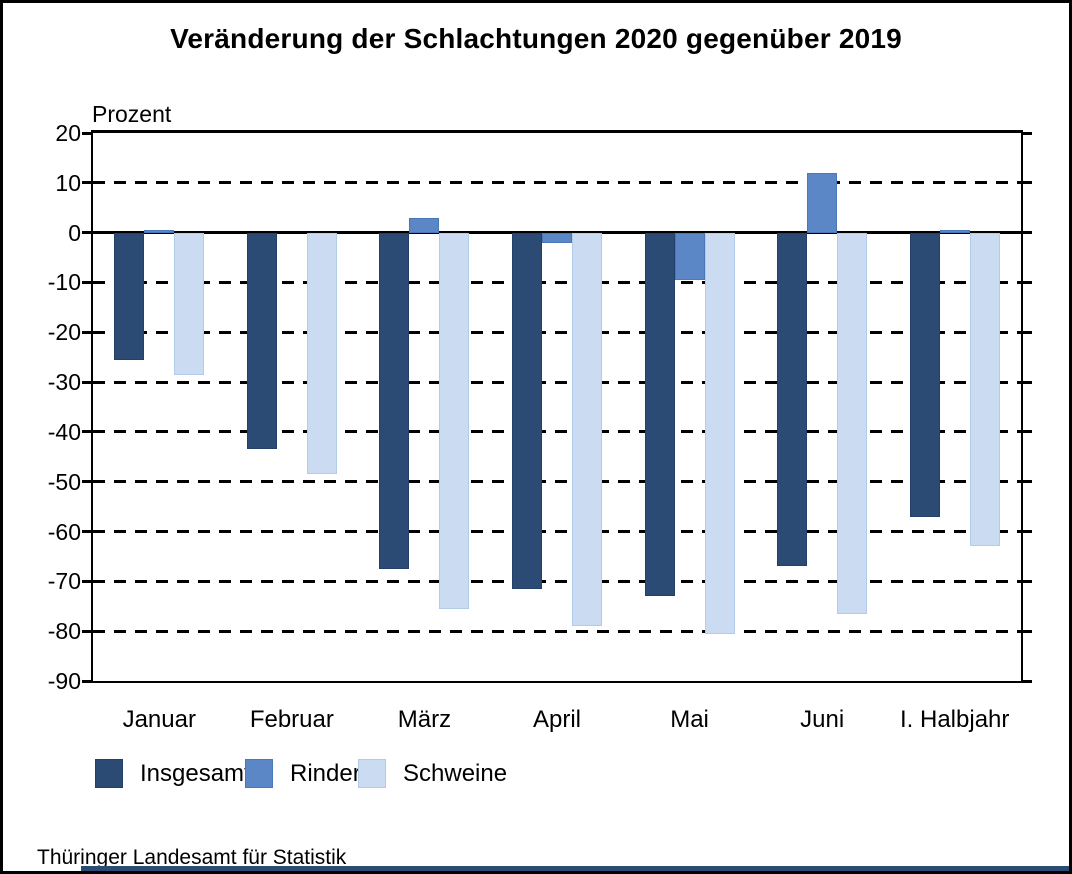 This screenshot has width=1072, height=874. Describe the element at coordinates (984, 389) in the screenshot. I see `bar-schweine-i-halbjahr` at that location.